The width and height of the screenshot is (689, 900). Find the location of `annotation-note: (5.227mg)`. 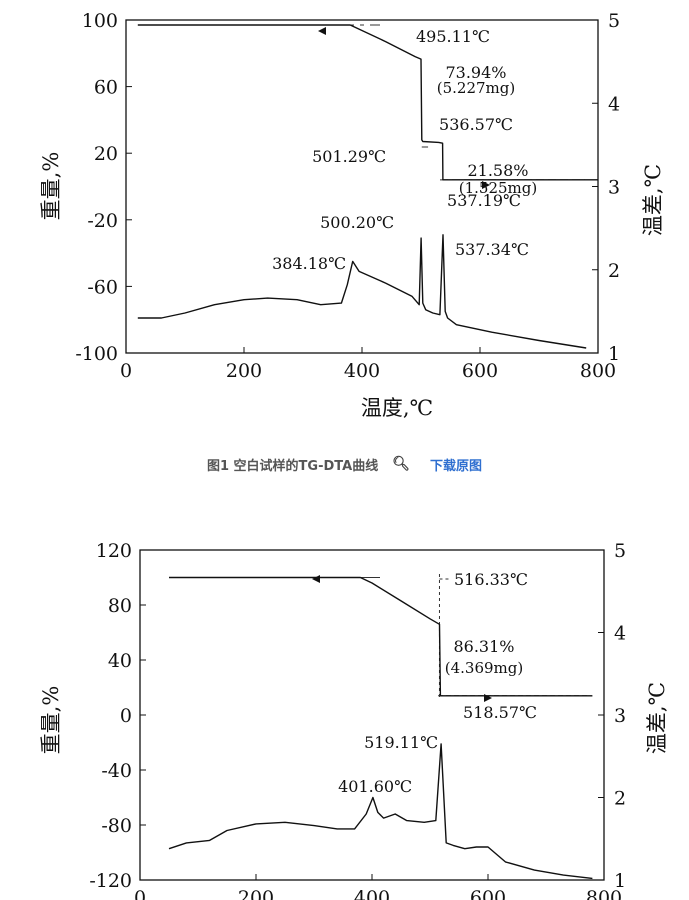

annotation-note: (5.227mg) is located at coordinates (476, 88).